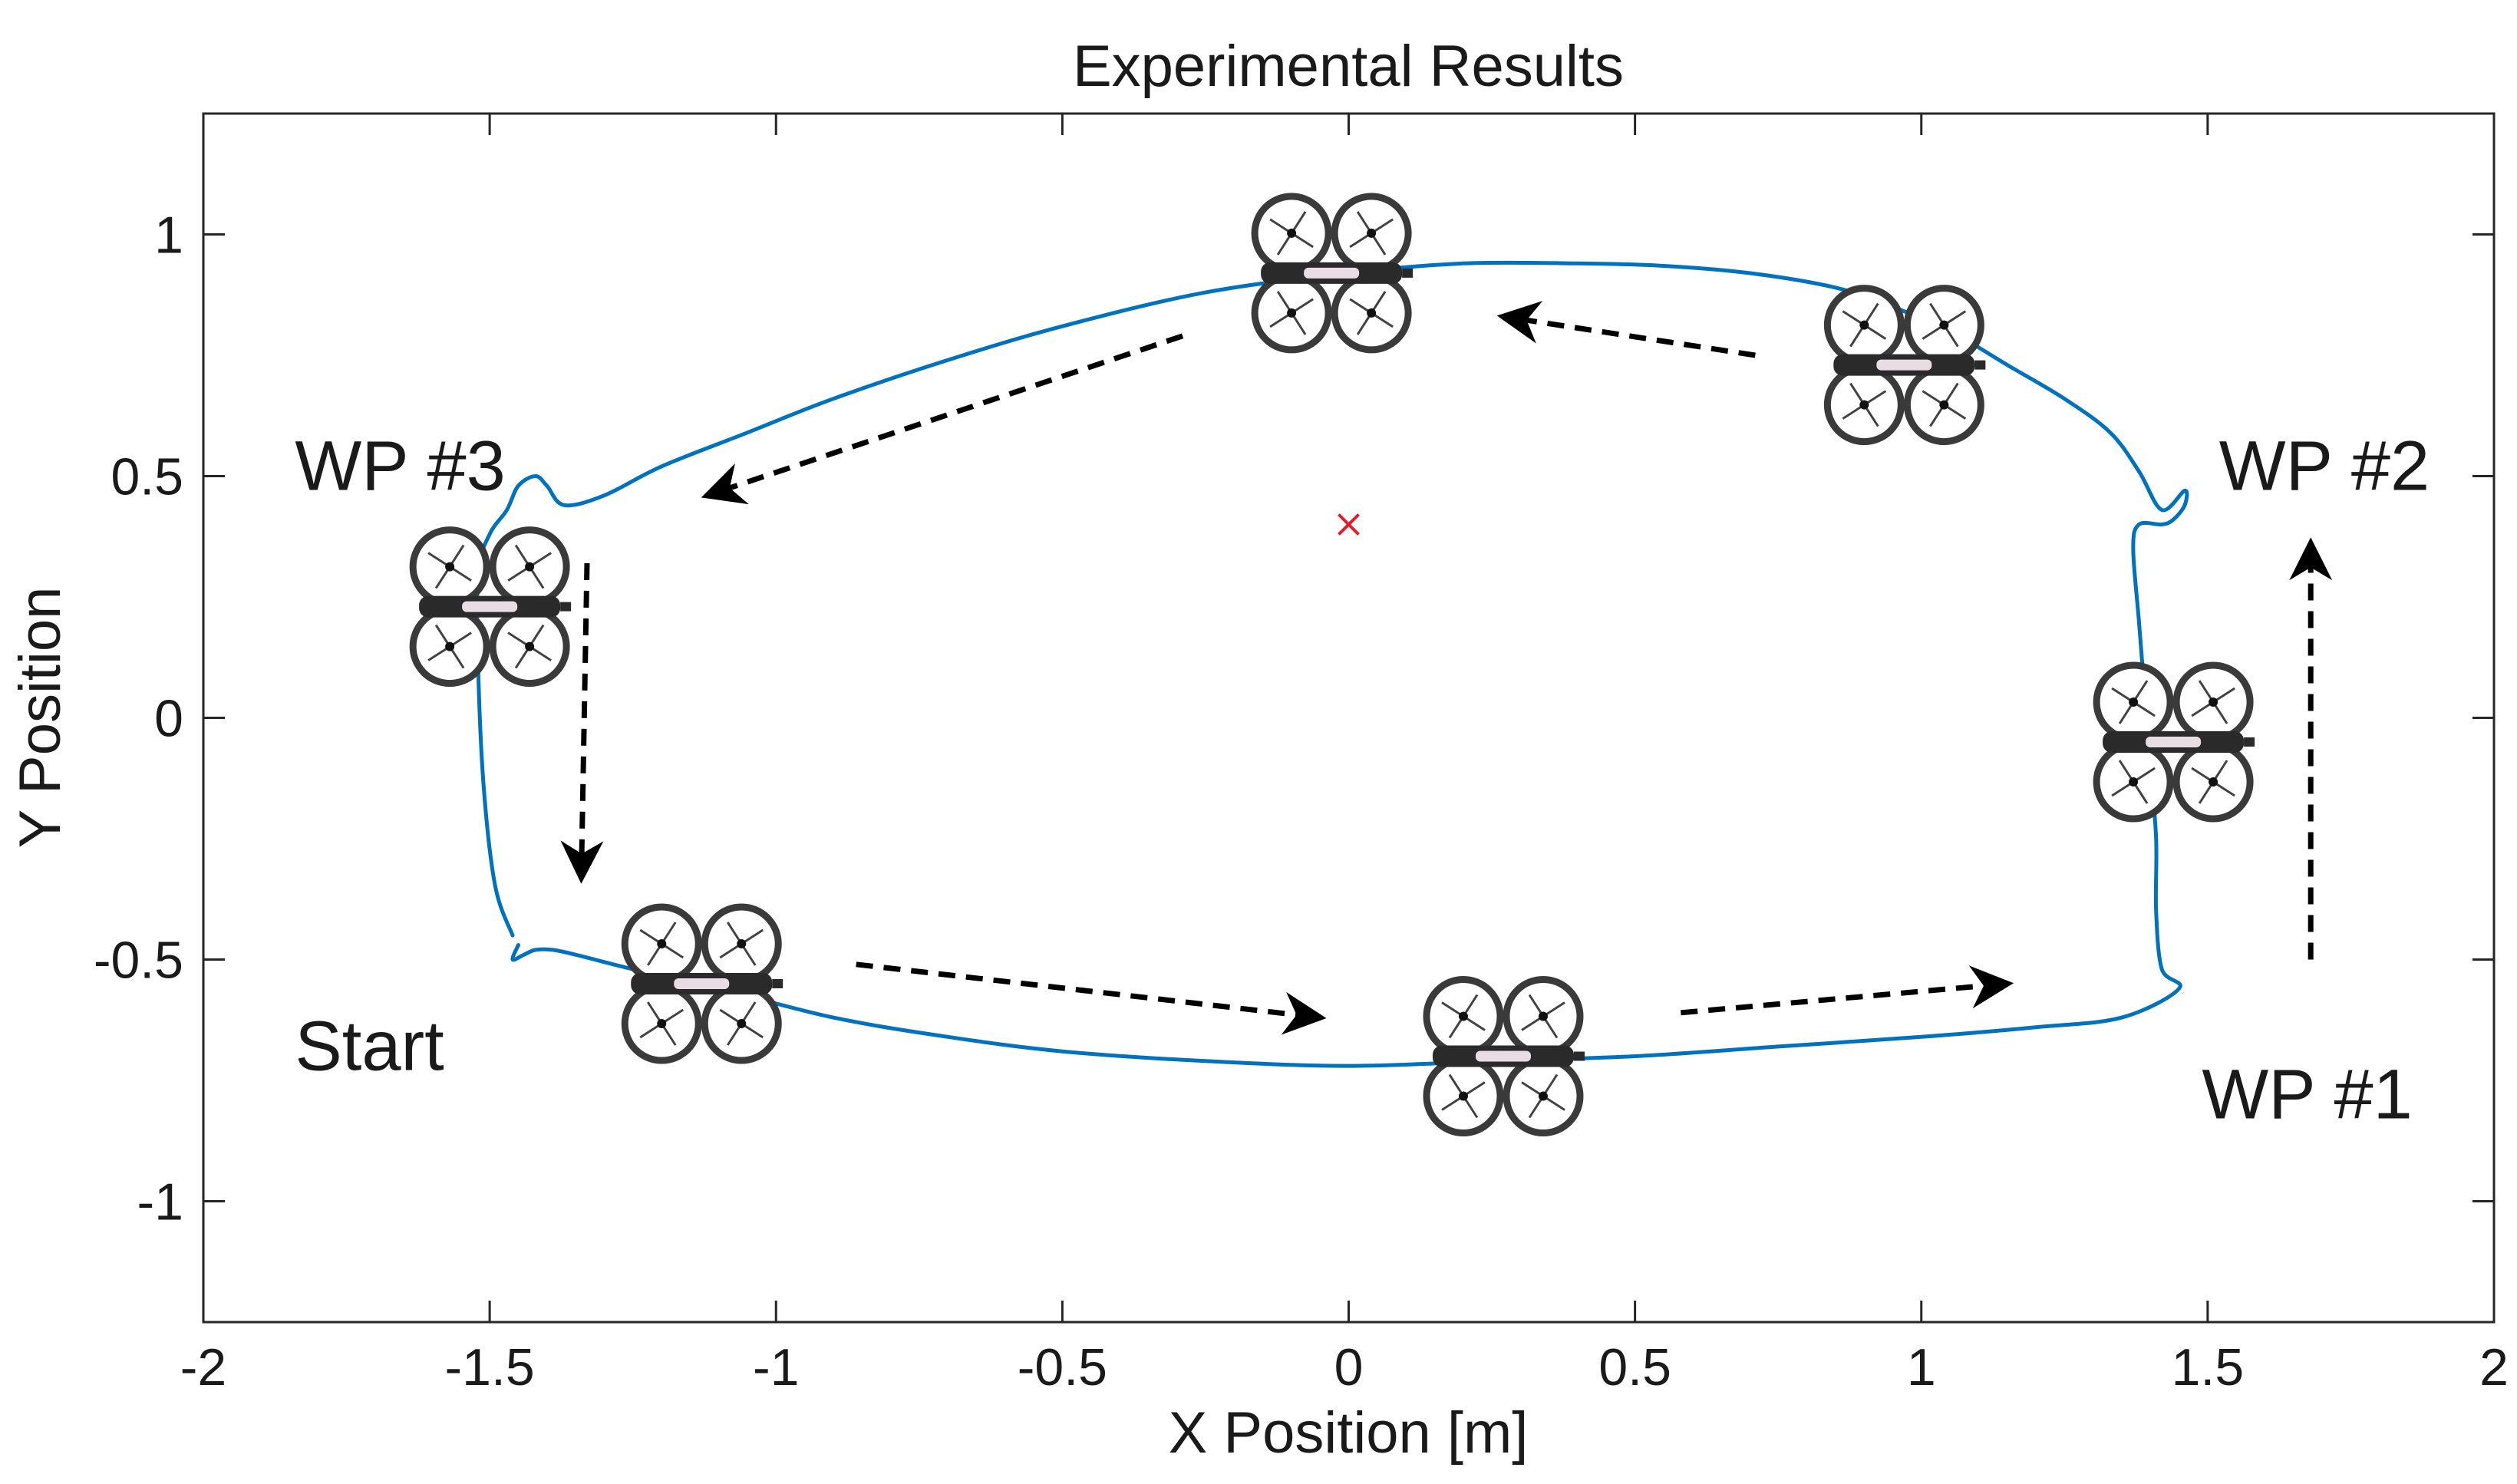 Image resolution: width=2517 pixels, height=1484 pixels. Describe the element at coordinates (2324, 467) in the screenshot. I see `annotation-label: WP #2` at that location.